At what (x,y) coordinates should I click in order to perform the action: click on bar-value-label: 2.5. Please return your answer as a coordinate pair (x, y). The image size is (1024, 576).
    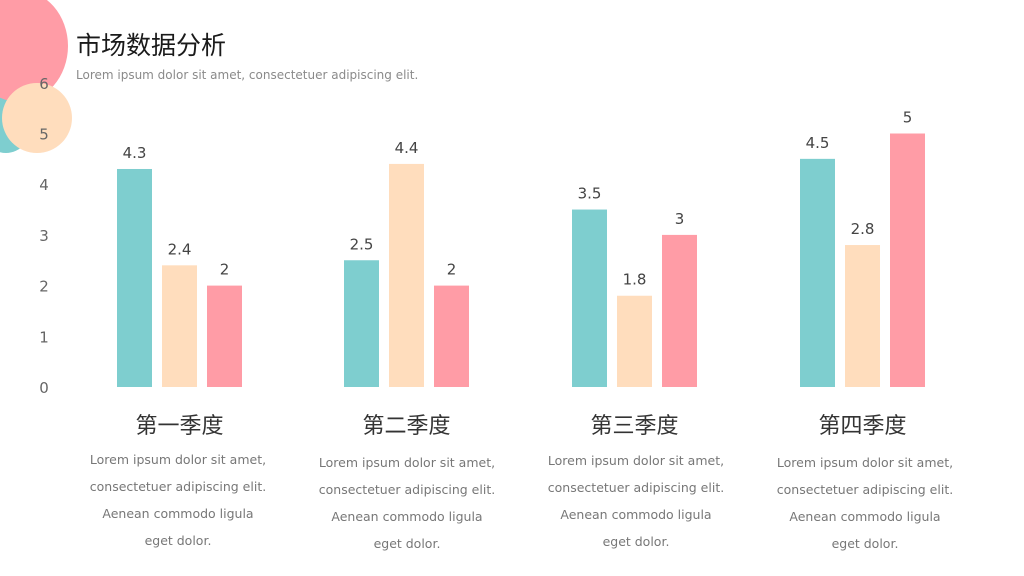
    Looking at the image, I should click on (362, 244).